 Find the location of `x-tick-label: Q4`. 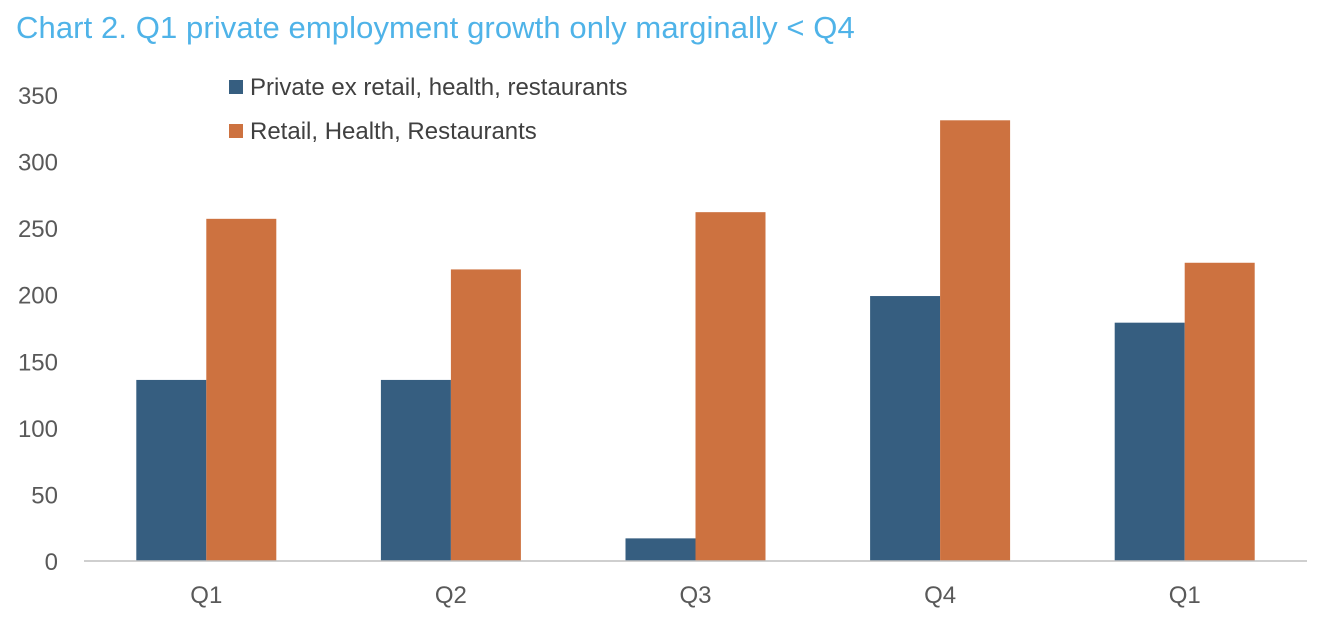

x-tick-label: Q4 is located at coordinates (940, 595).